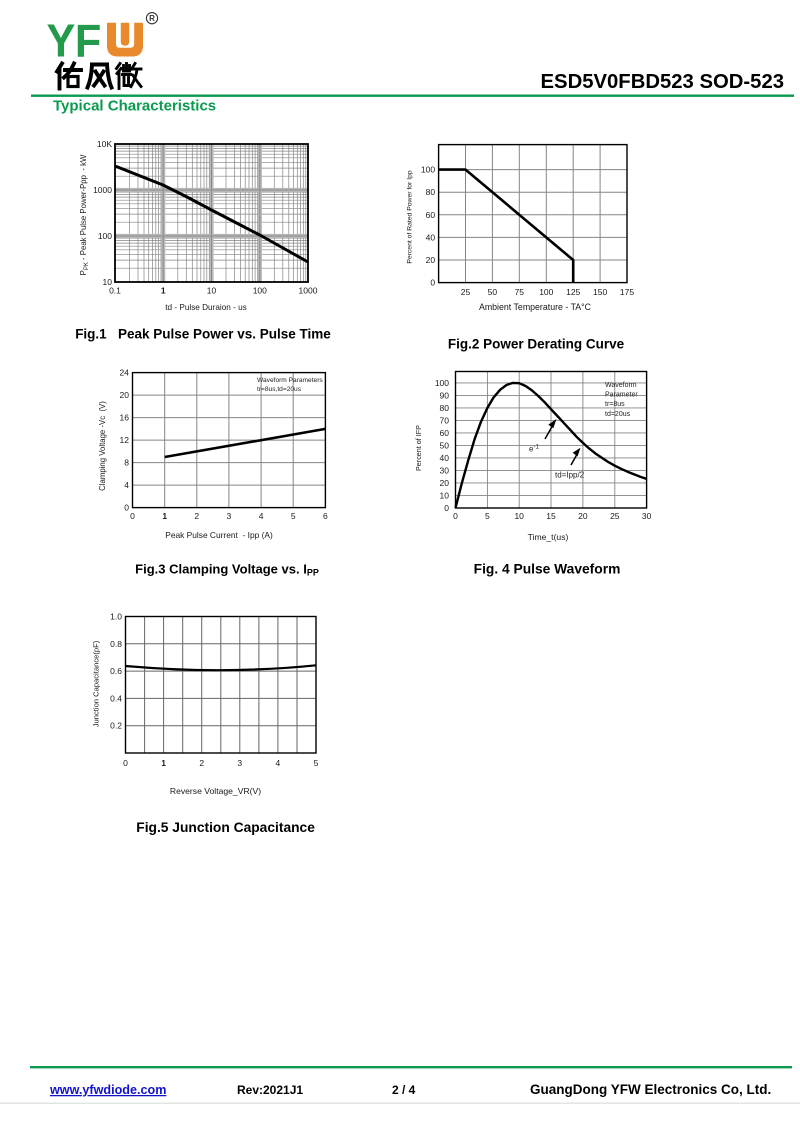  I want to click on svg-text: td - Pulse Duraion - us, so click(205, 307).